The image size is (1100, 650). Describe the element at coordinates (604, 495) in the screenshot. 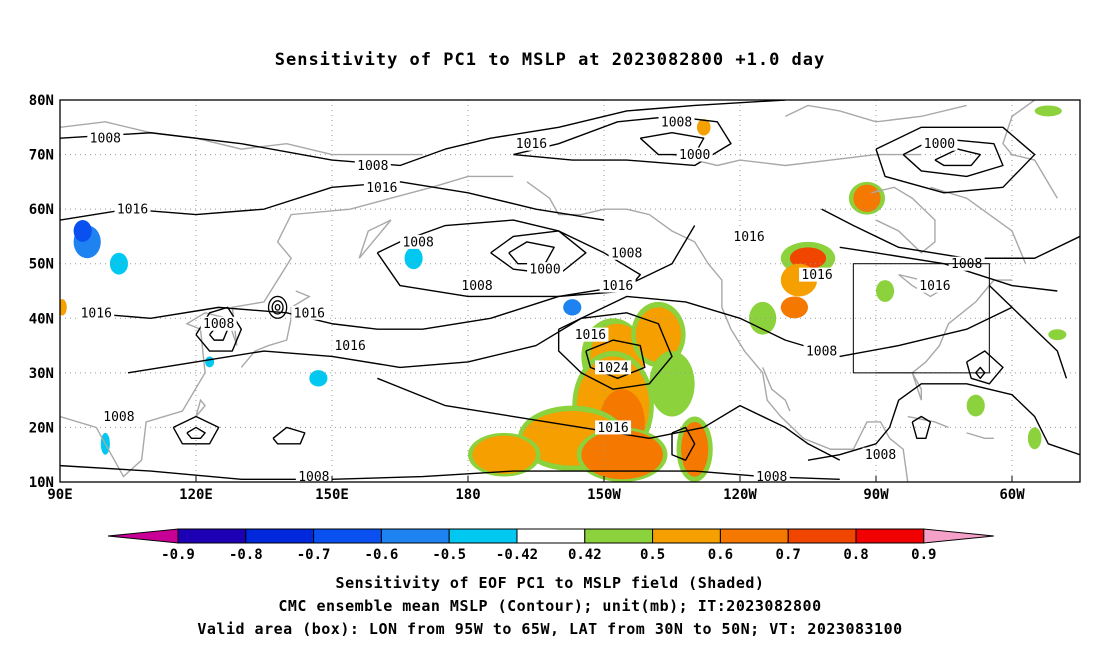

I see `lon-tick-label: 150W` at that location.